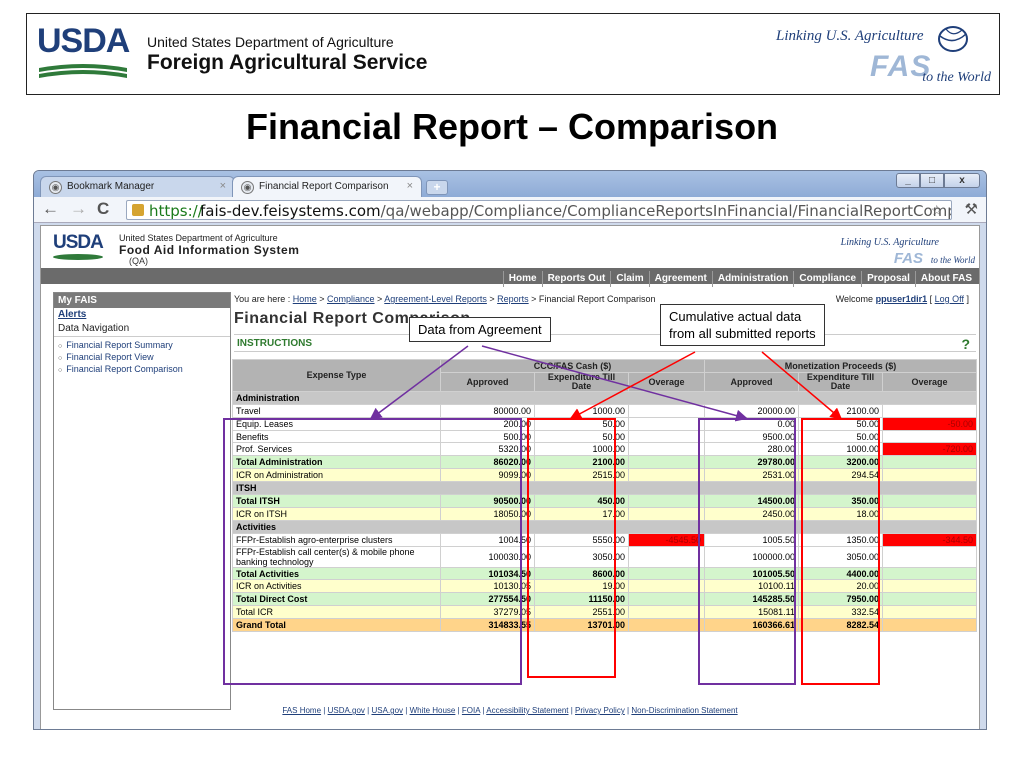 The height and width of the screenshot is (768, 1024). Describe the element at coordinates (336, 612) in the screenshot. I see `expense-type-cell: Total ICR` at that location.